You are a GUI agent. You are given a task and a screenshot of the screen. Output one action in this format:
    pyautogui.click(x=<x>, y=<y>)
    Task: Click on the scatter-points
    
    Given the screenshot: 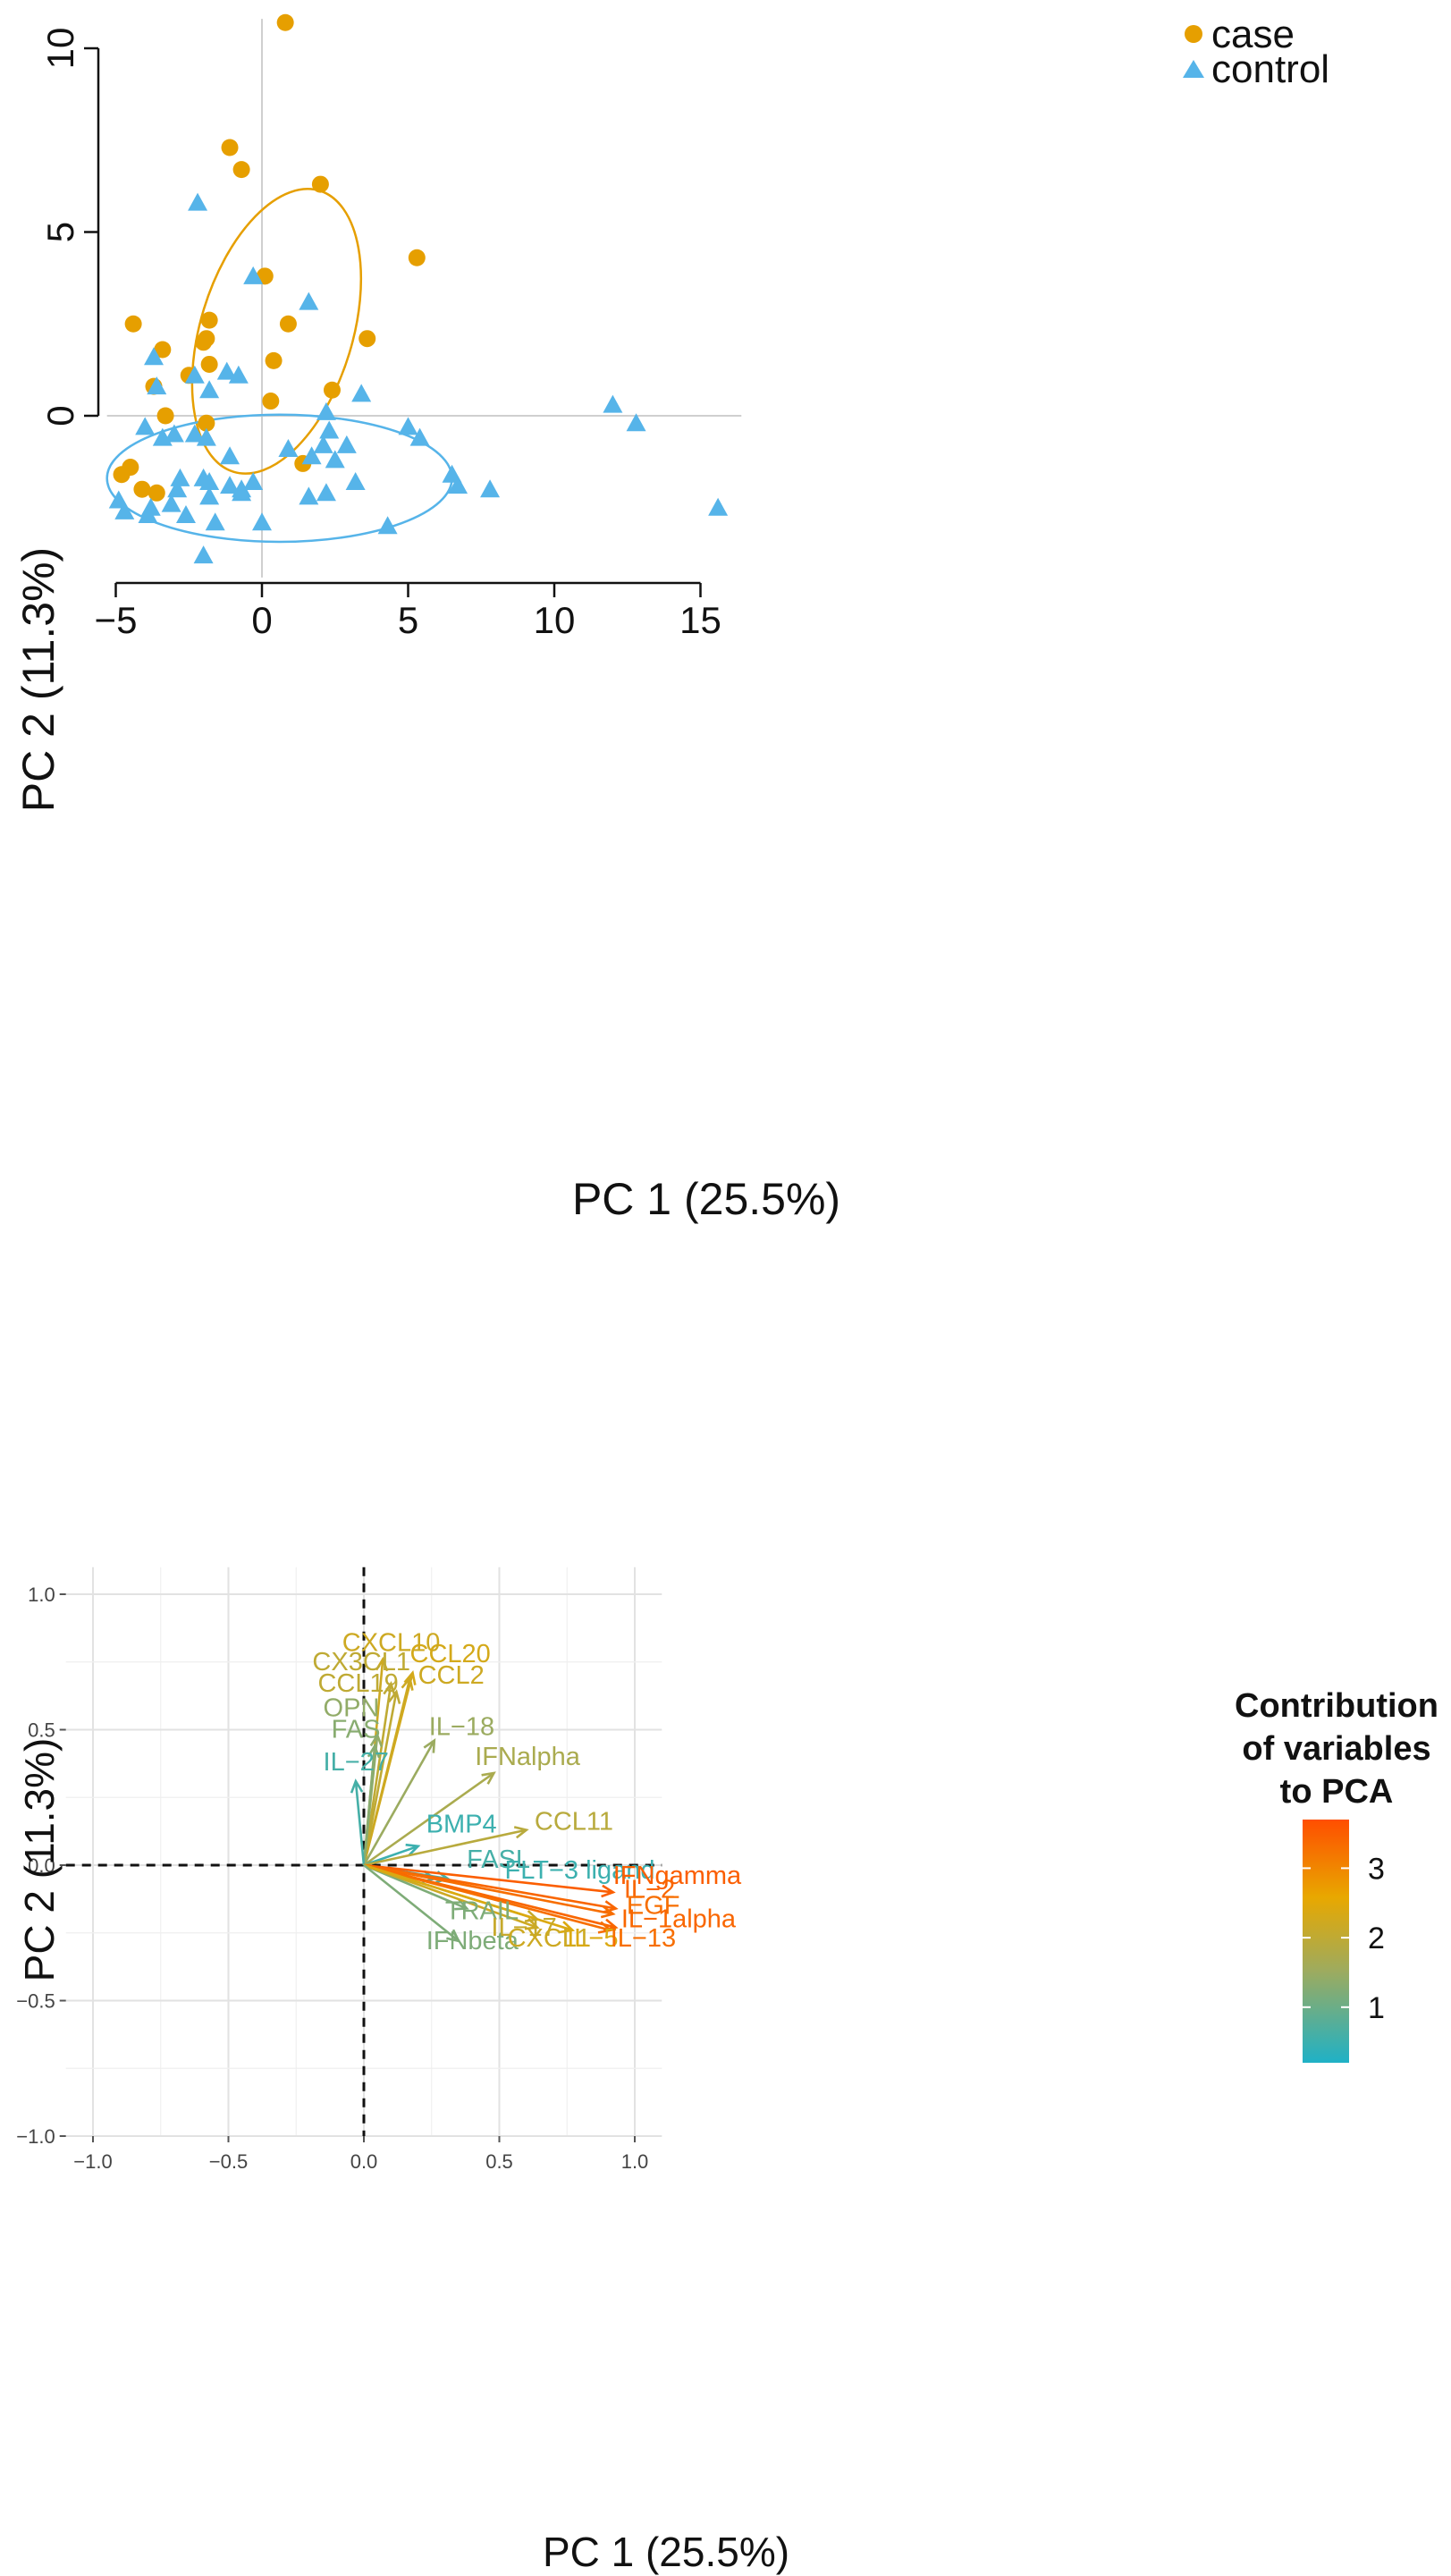 What is the action you would take?
    pyautogui.click(x=419, y=288)
    